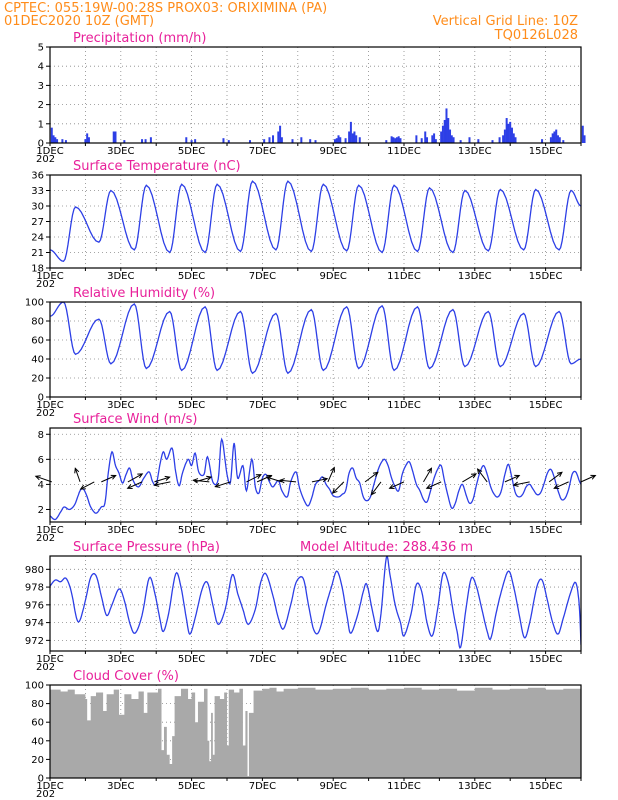  I want to click on wind-ytick-label: 8, so click(41, 435).